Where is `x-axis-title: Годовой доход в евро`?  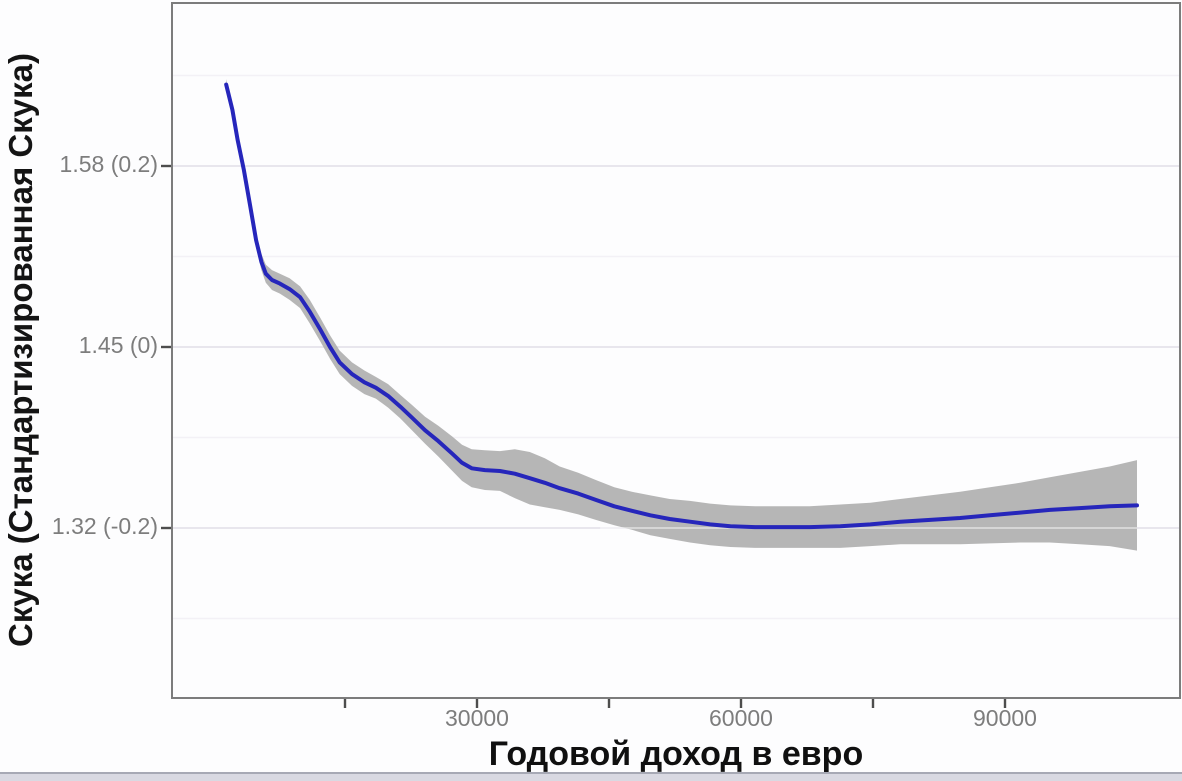
x-axis-title: Годовой доход в евро is located at coordinates (676, 754).